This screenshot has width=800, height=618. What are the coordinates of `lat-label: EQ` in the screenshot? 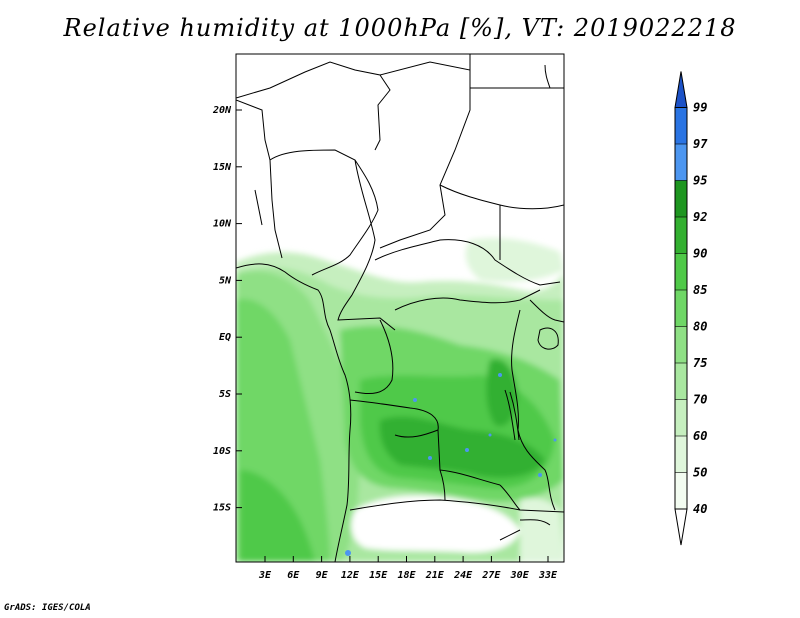 It's located at (225, 337).